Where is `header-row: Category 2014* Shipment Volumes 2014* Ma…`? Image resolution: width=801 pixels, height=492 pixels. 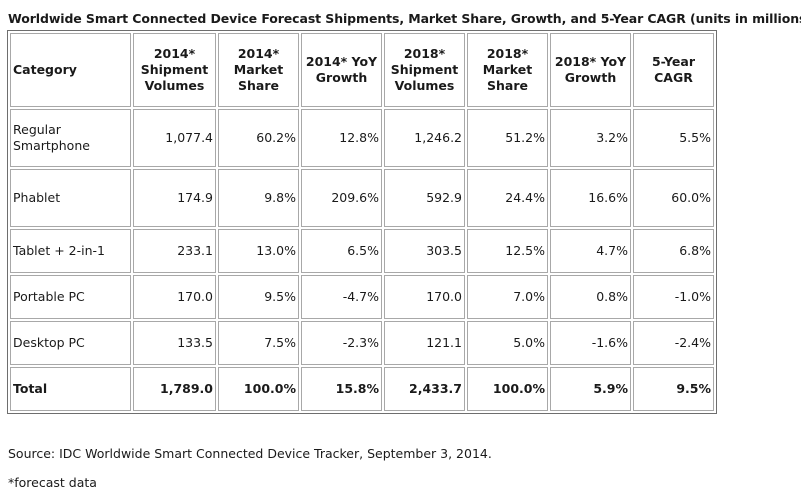 header-row: Category 2014* Shipment Volumes 2014* Ma… is located at coordinates (362, 70).